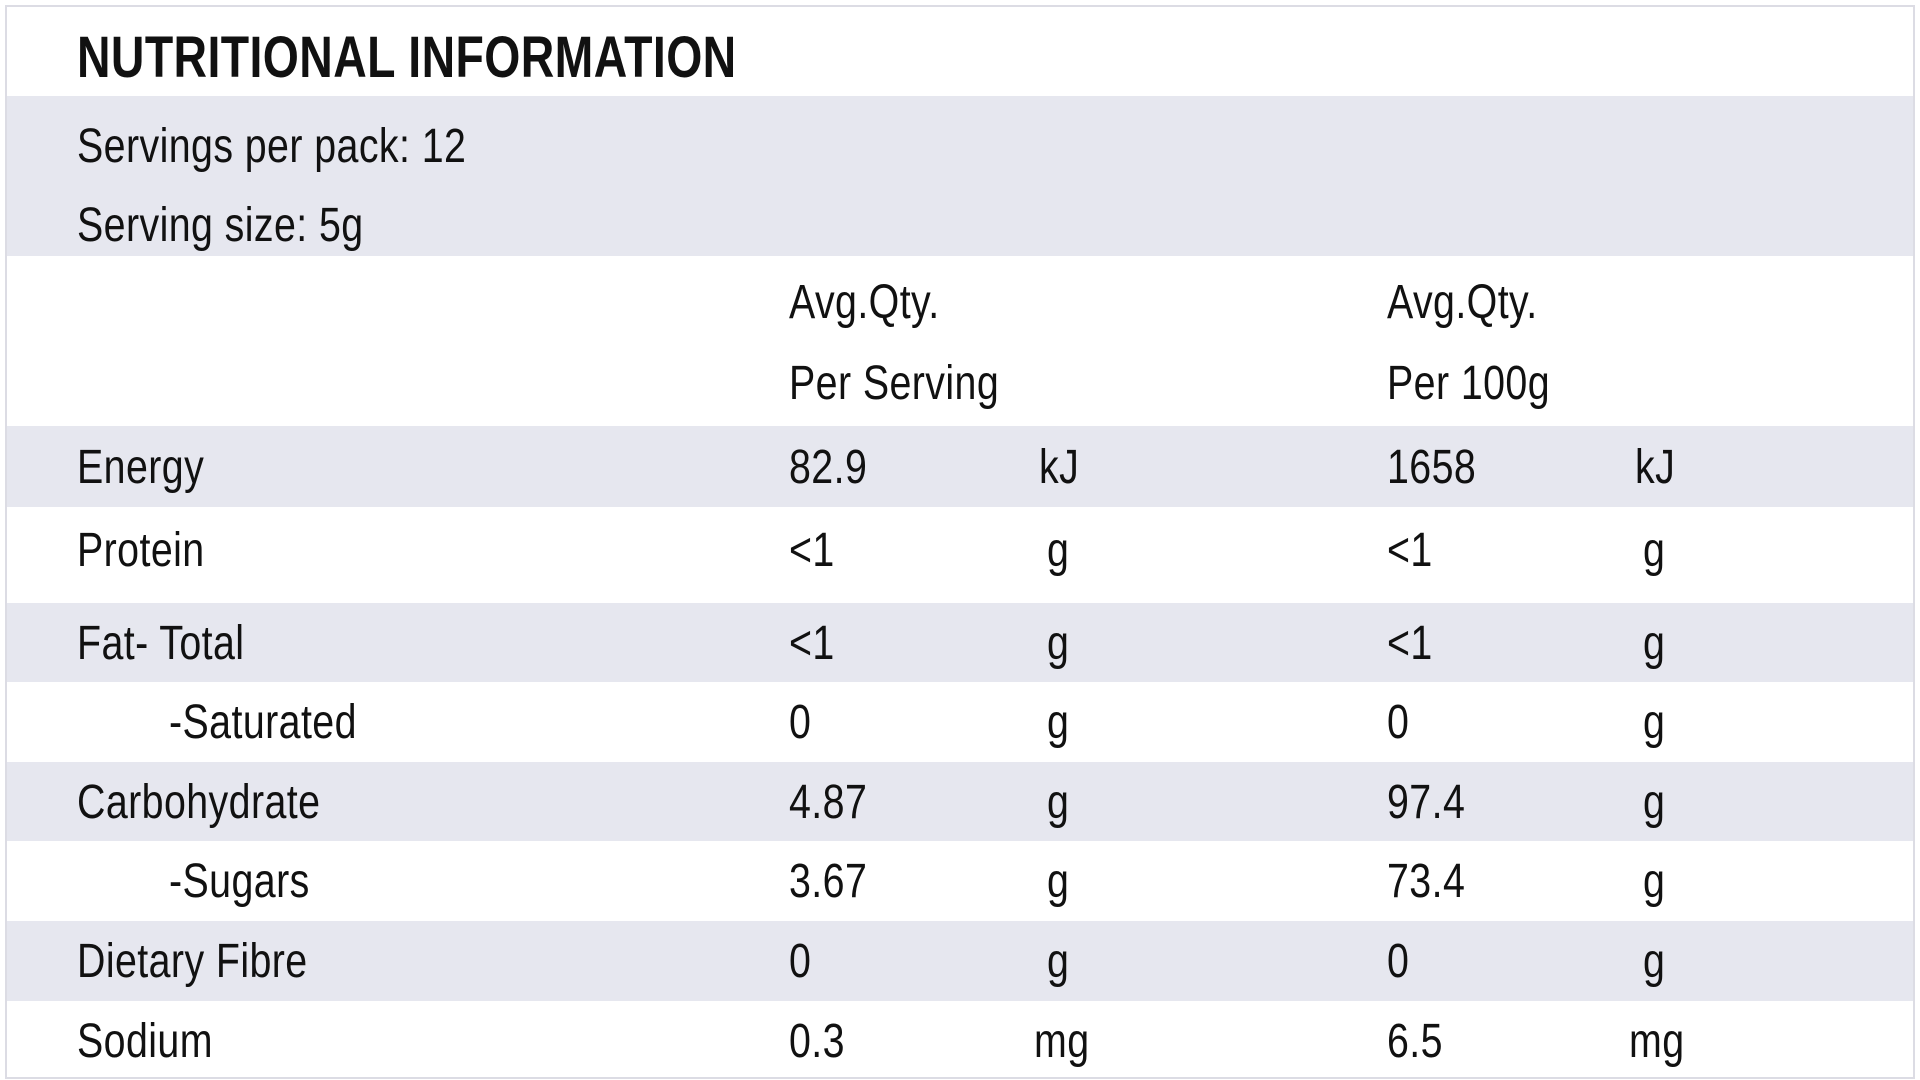 Image resolution: width=1920 pixels, height=1080 pixels. Describe the element at coordinates (1469, 383) in the screenshot. I see `per-100g-header-line2: Per 100g` at that location.